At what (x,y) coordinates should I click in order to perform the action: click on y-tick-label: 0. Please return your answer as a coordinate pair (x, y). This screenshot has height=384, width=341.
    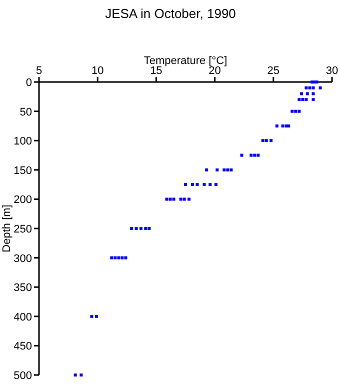
    Looking at the image, I should click on (29, 83).